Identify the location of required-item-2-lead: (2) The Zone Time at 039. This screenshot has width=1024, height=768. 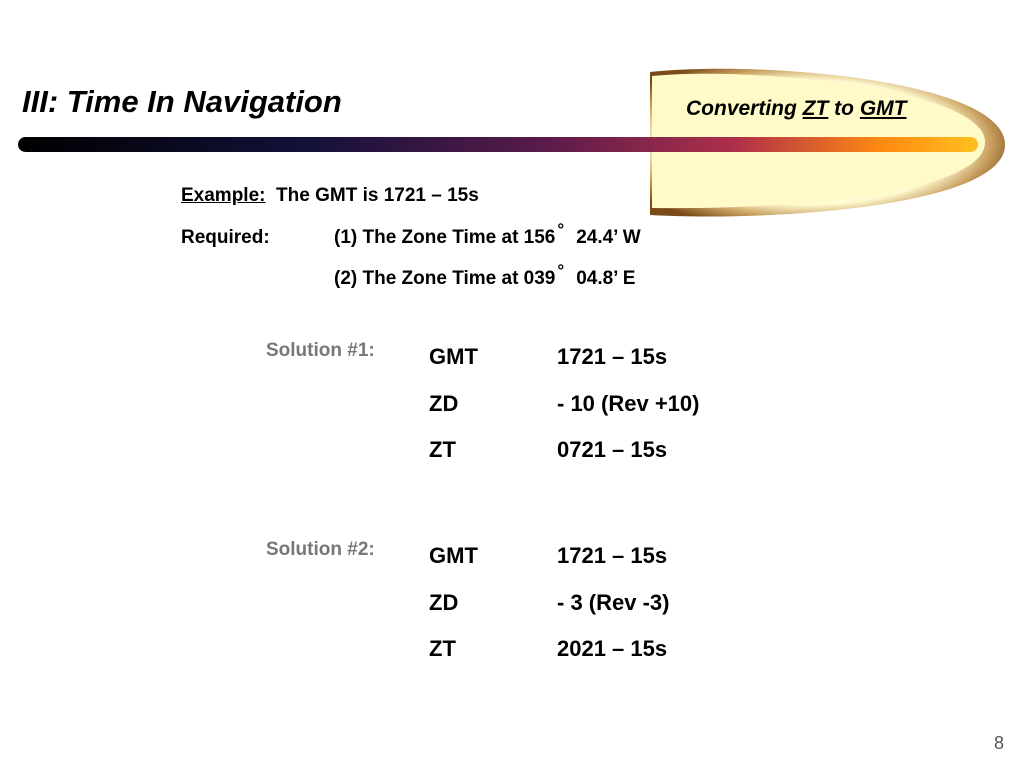
(445, 278).